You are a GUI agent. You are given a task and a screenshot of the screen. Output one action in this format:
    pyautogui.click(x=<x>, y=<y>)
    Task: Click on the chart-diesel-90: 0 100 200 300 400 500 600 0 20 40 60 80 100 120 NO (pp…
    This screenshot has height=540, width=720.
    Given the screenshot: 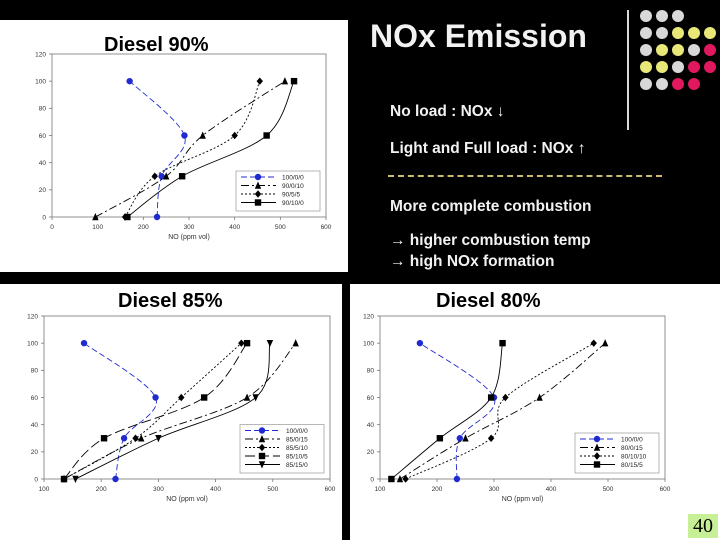 What is the action you would take?
    pyautogui.click(x=183, y=146)
    